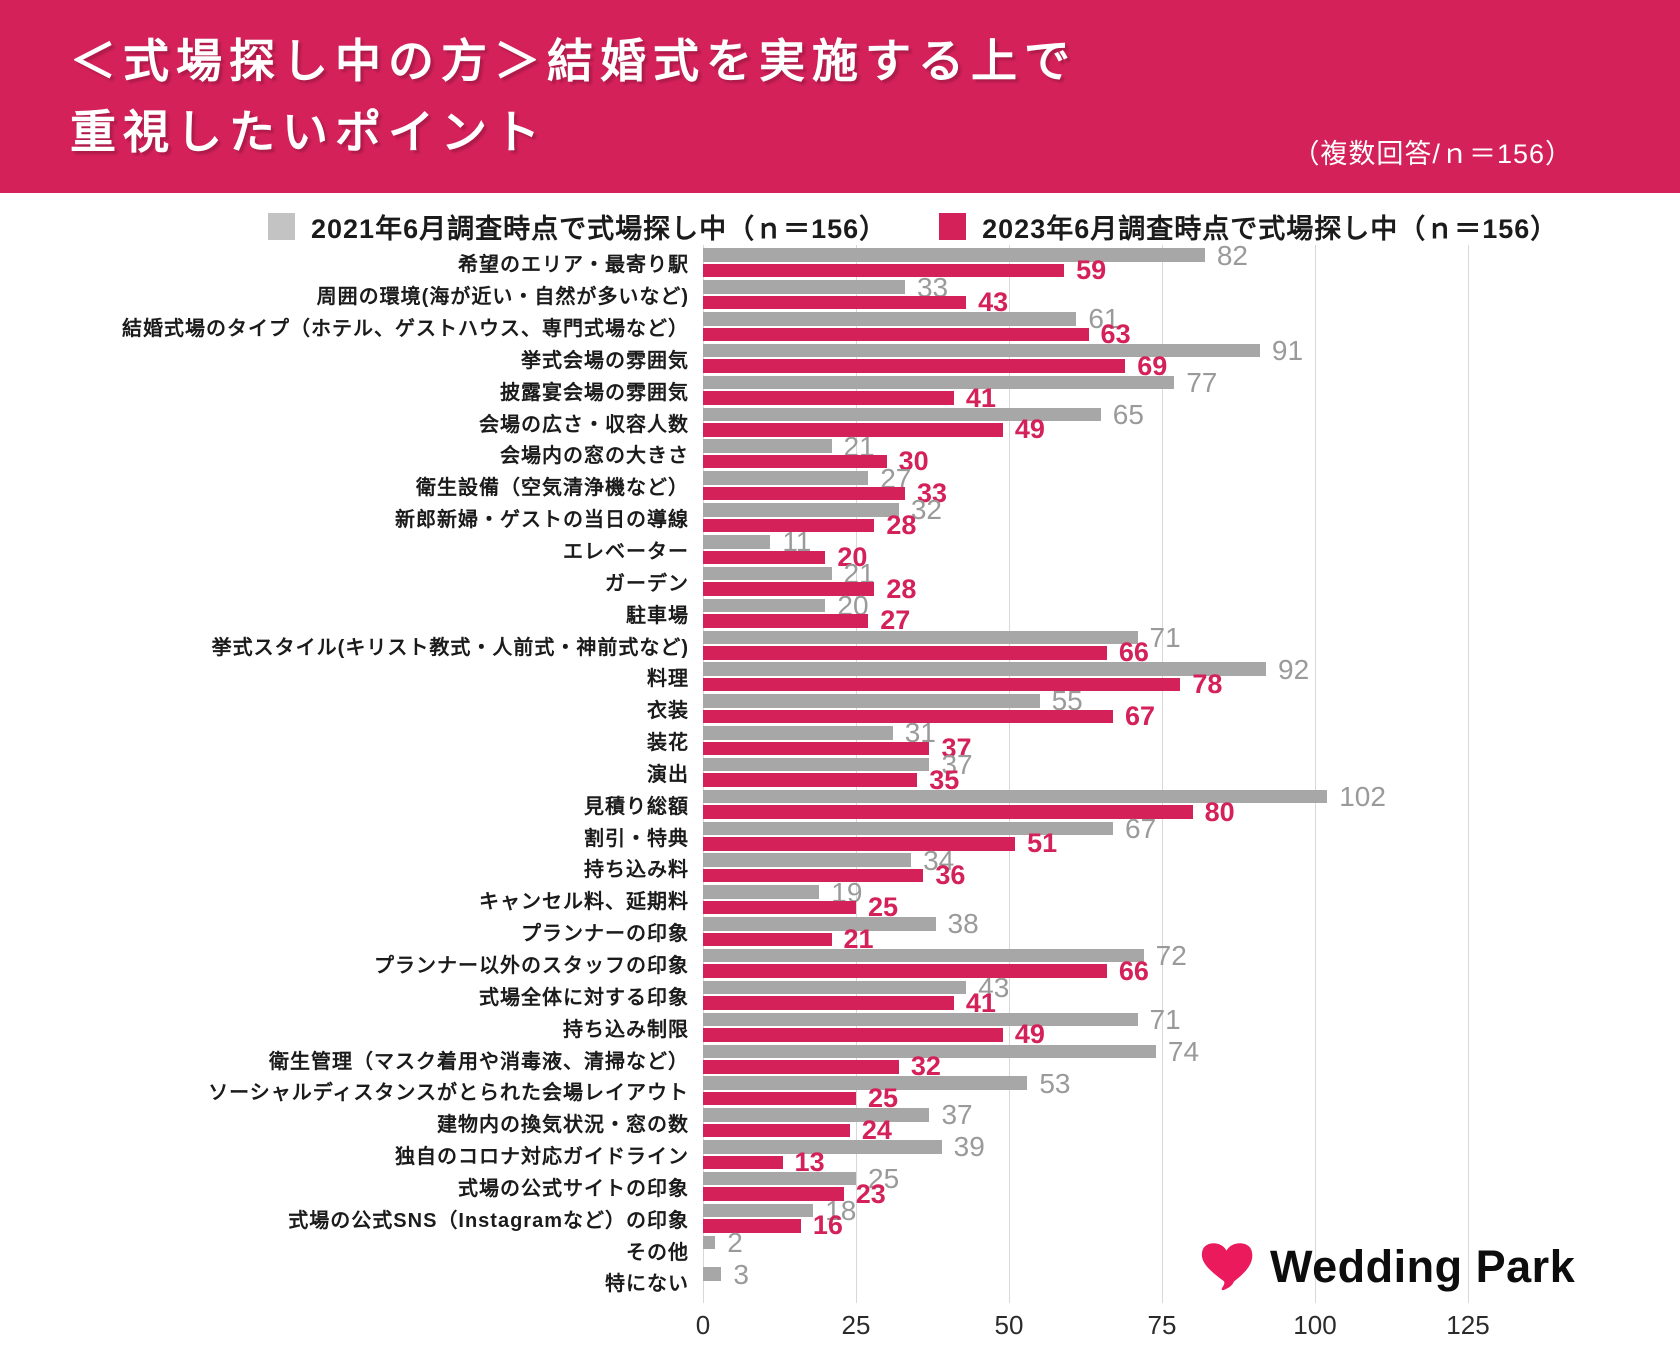 The height and width of the screenshot is (1350, 1680). What do you see at coordinates (1191, 1225) in the screenshot?
I see `barline: 16` at bounding box center [1191, 1225].